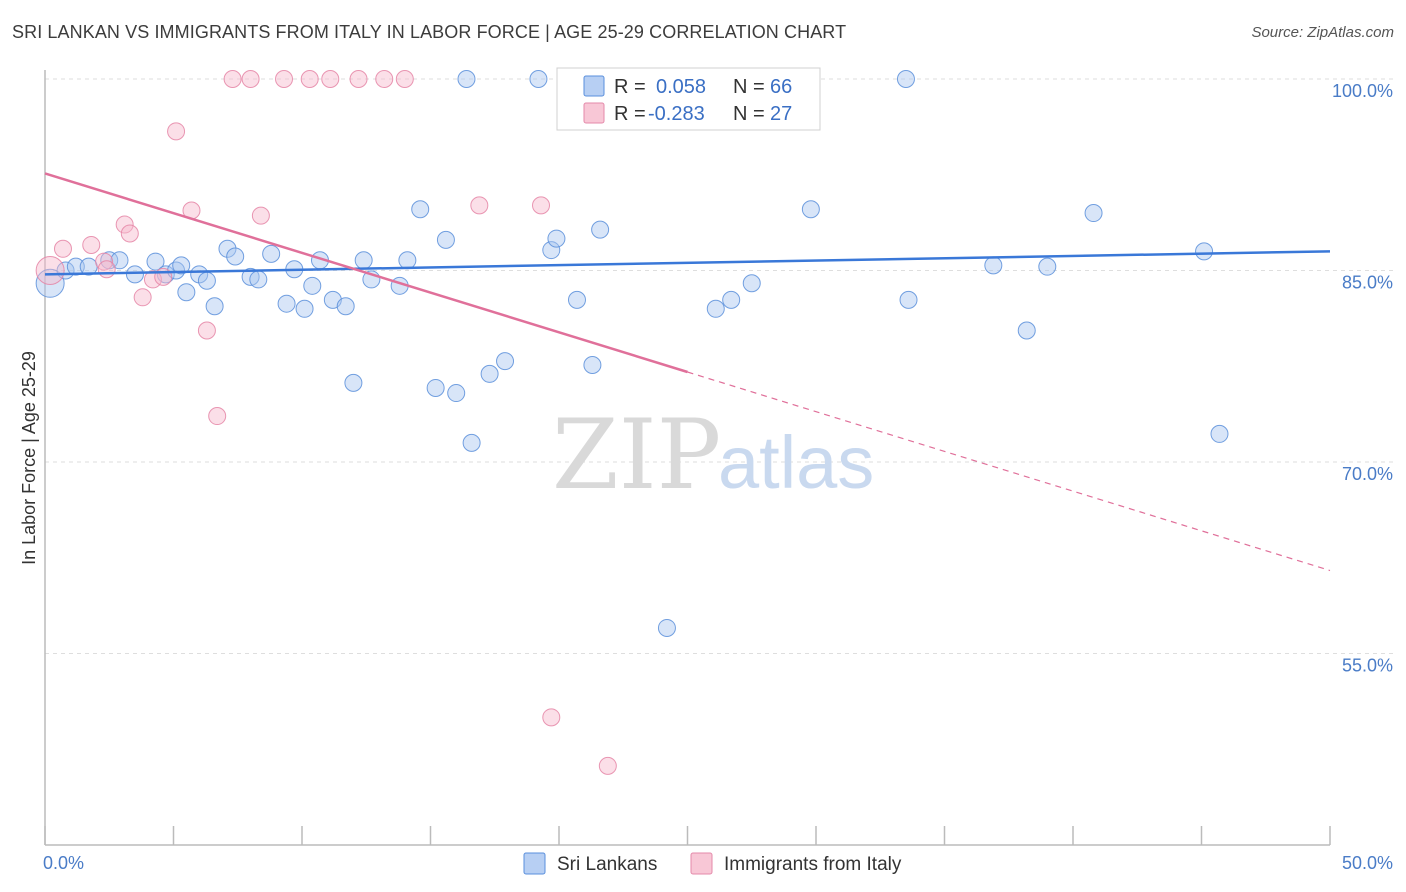 The image size is (1406, 892). What do you see at coordinates (796, 462) in the screenshot?
I see `watermark-atlas: atlas` at bounding box center [796, 462].